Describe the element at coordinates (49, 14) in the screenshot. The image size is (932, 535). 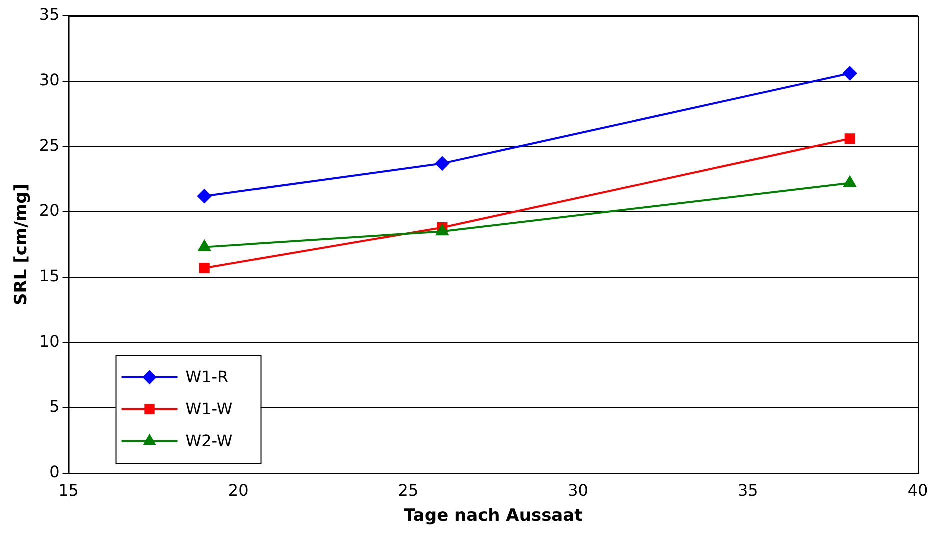
I see `y-tick-label: 35` at that location.